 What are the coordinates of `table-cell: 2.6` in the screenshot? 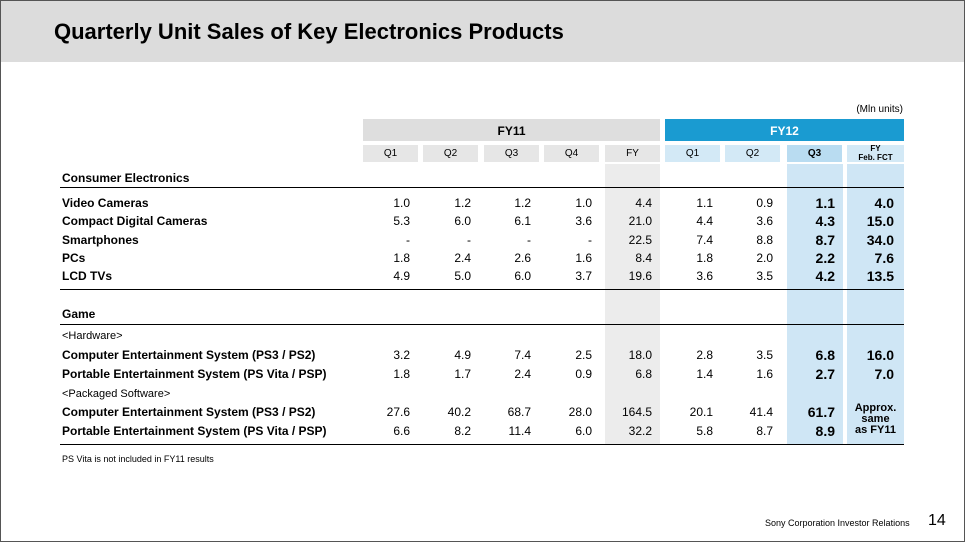 It's located at (522, 258).